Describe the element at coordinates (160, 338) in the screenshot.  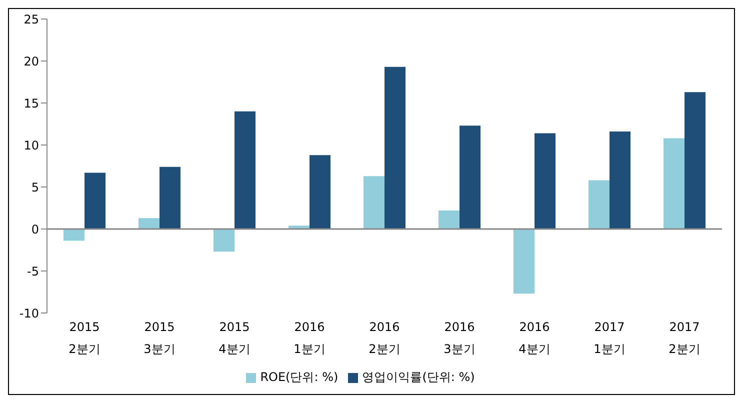
I see `x-tick-label: 2015 3분기` at that location.